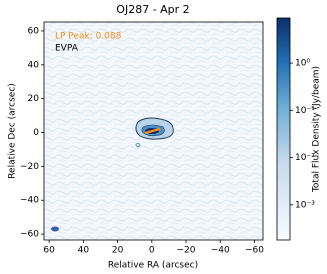 The image size is (327, 274). Describe the element at coordinates (34, 65) in the screenshot. I see `y-tick-label: 40` at that location.